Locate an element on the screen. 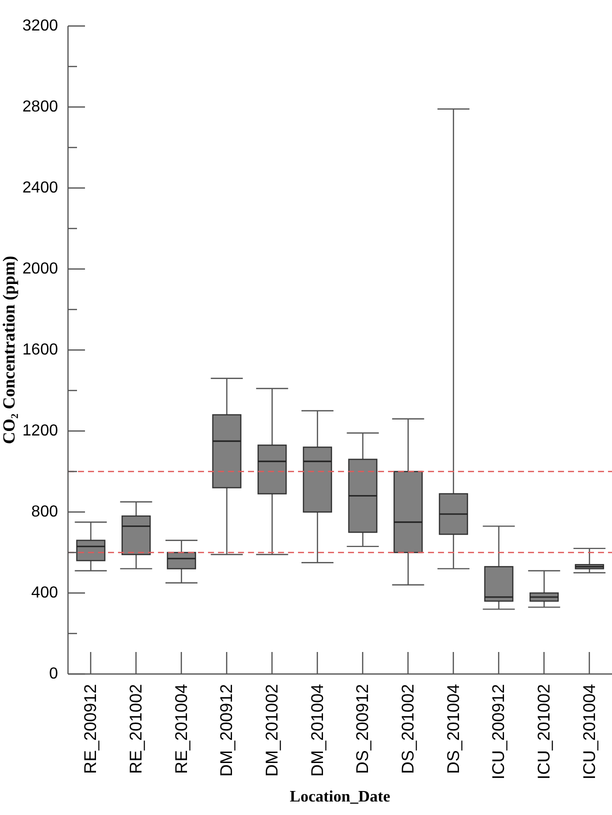 The height and width of the screenshot is (815, 612). x-tick-label: ICU_200912 is located at coordinates (498, 732).